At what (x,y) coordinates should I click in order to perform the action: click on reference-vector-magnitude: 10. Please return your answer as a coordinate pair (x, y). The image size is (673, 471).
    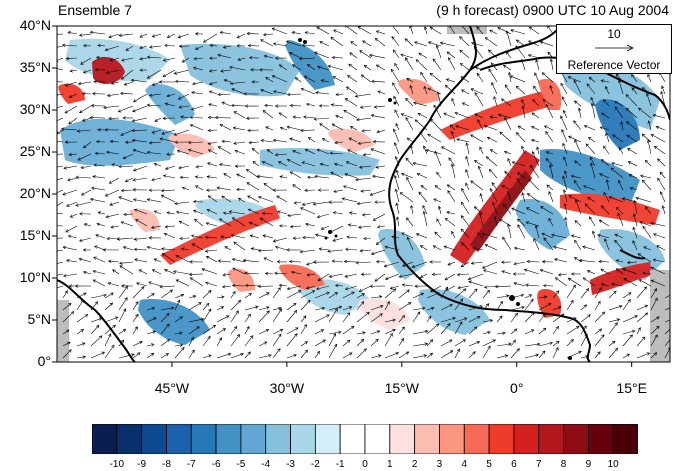
    Looking at the image, I should click on (614, 34).